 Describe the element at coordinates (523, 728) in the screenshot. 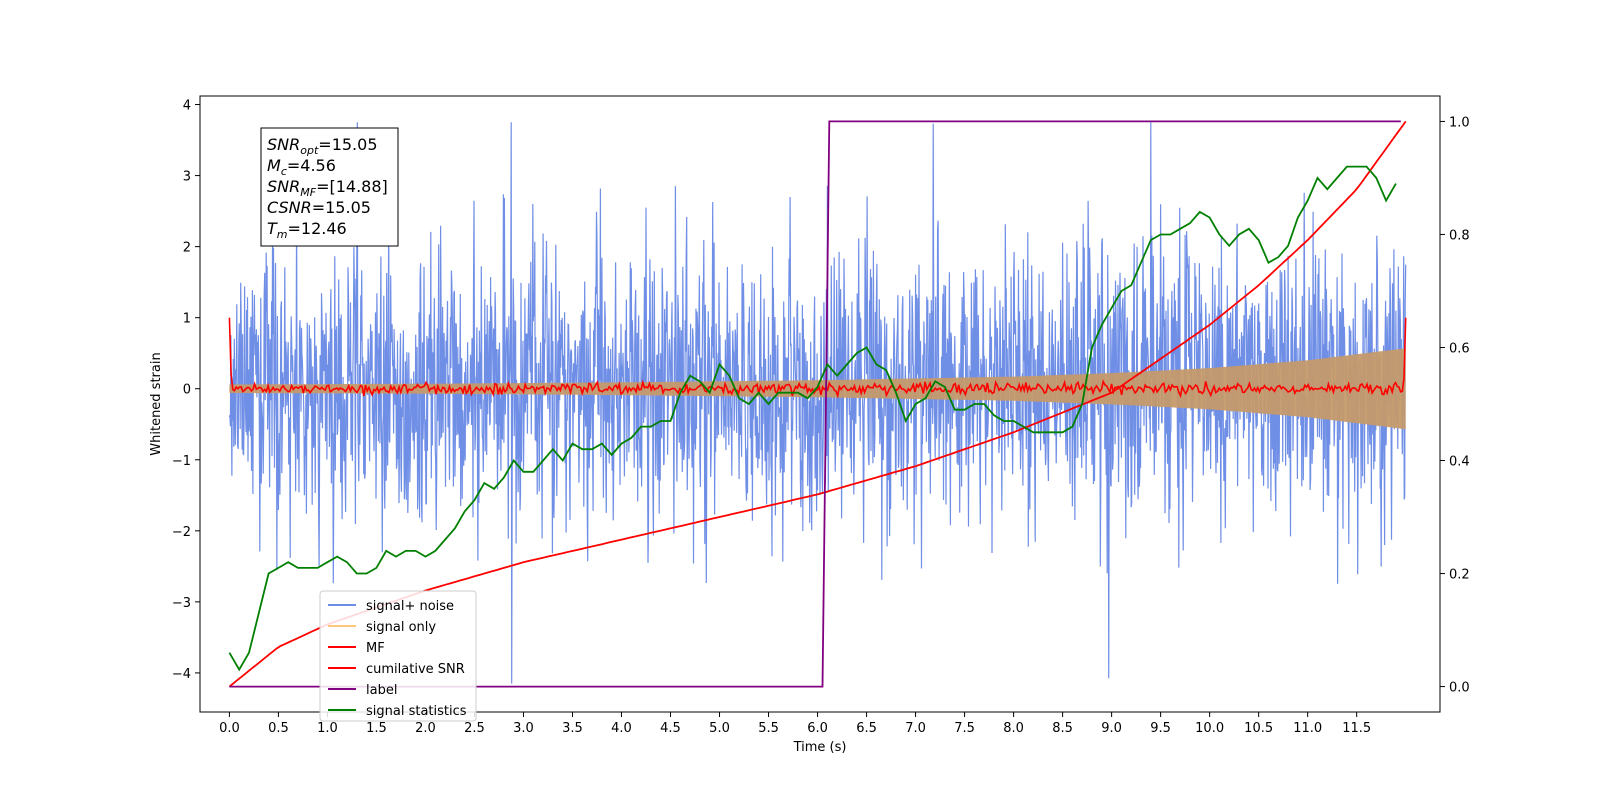

I see `x-tick-label: 3.0` at that location.